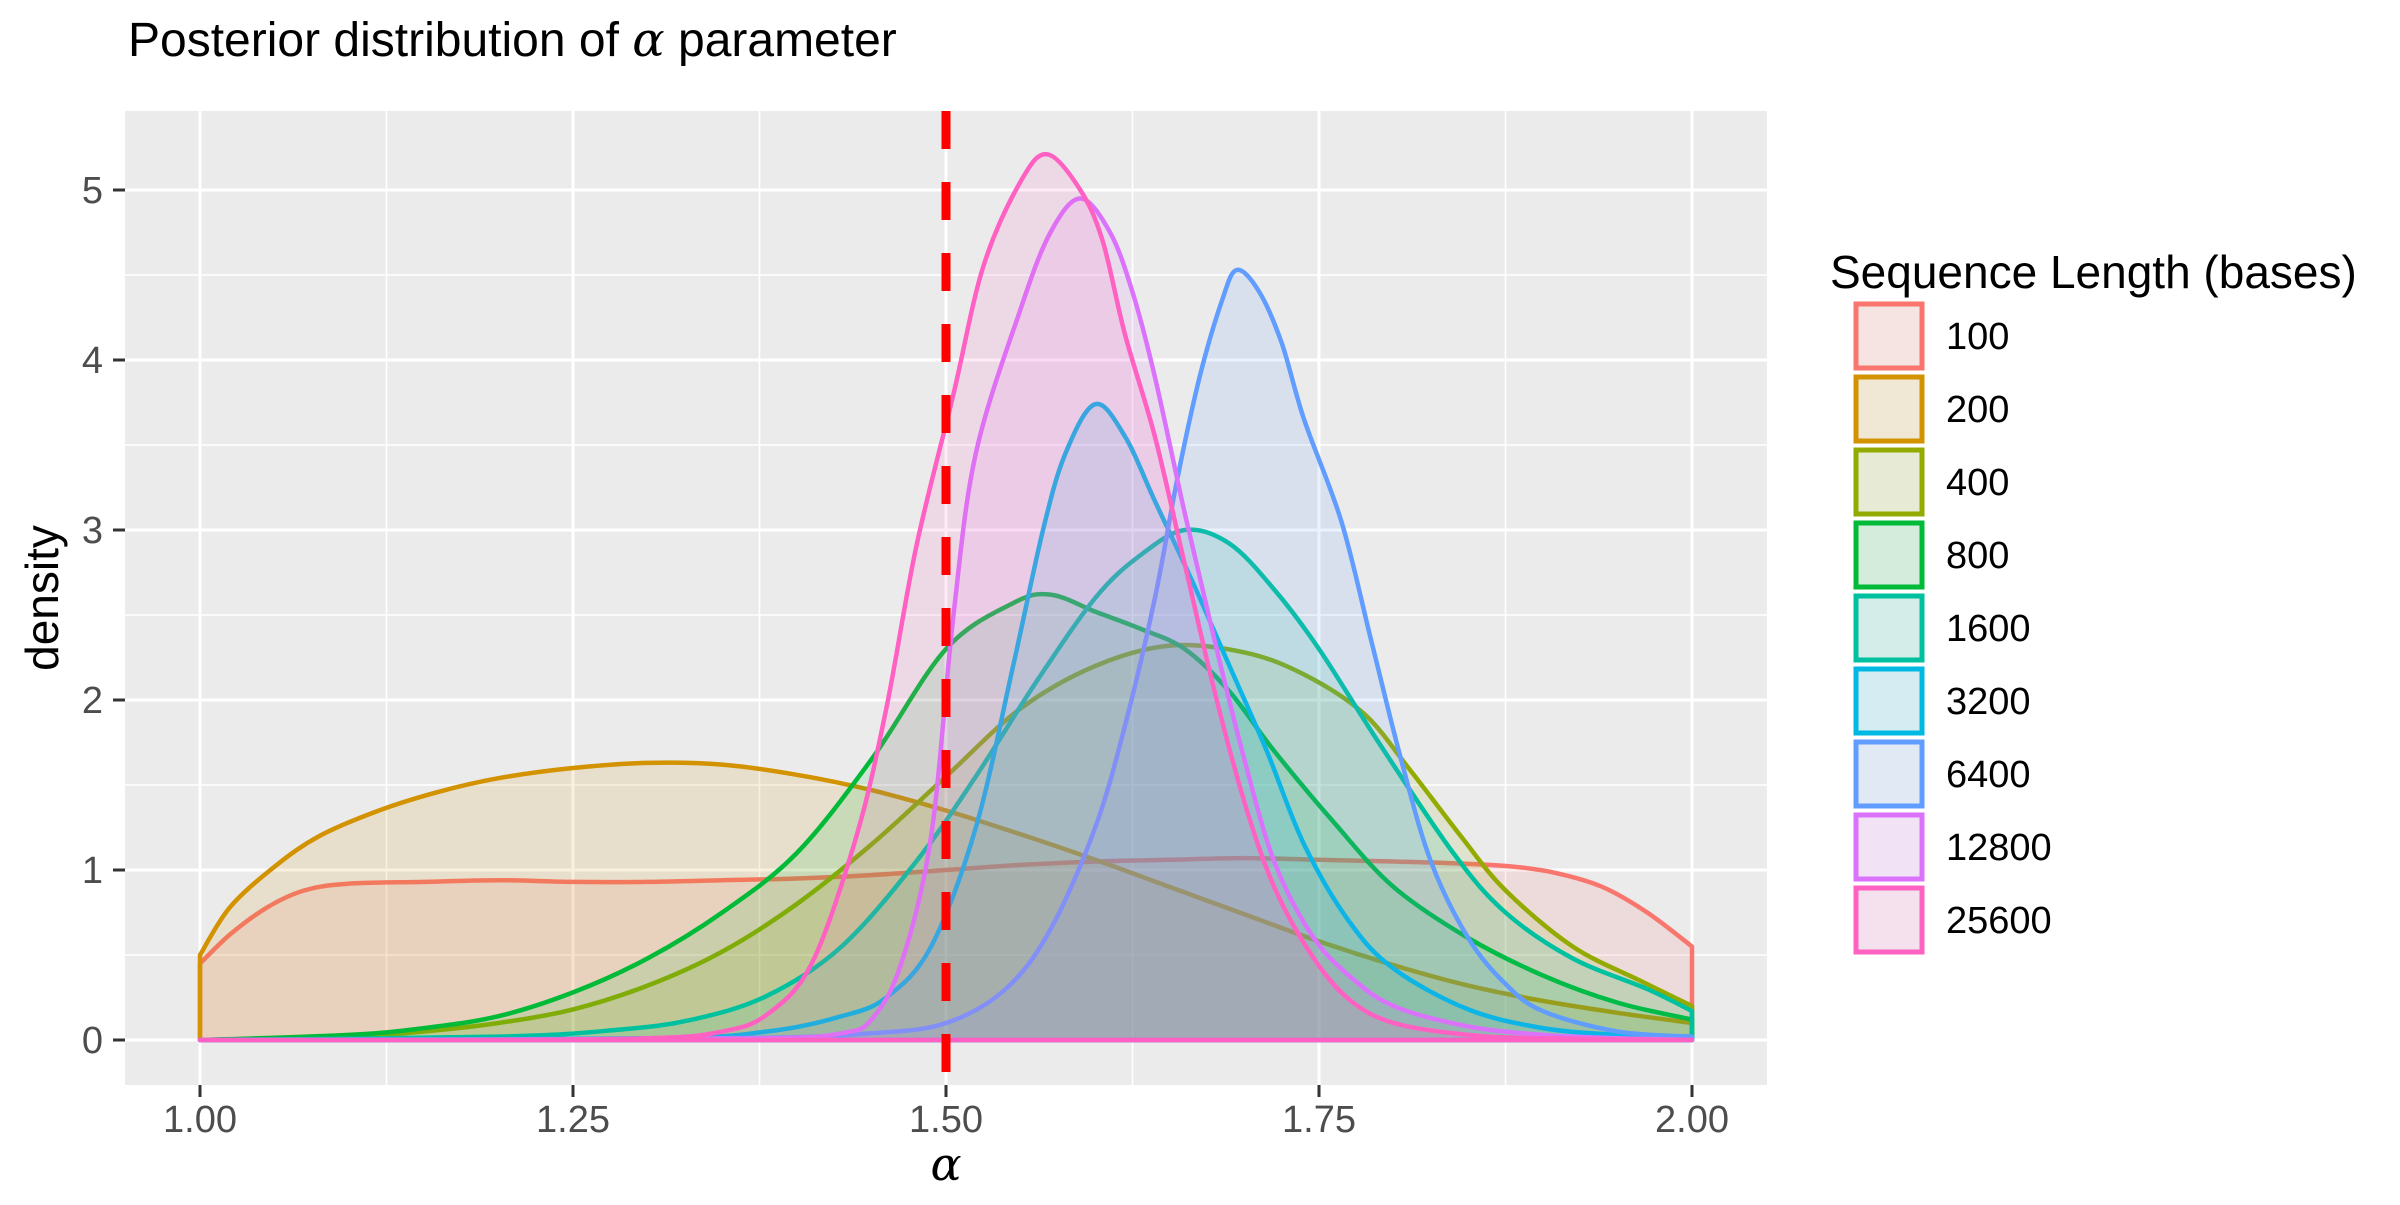 Image resolution: width=2400 pixels, height=1205 pixels. Describe the element at coordinates (1977, 410) in the screenshot. I see `legend-key-label: 200` at that location.